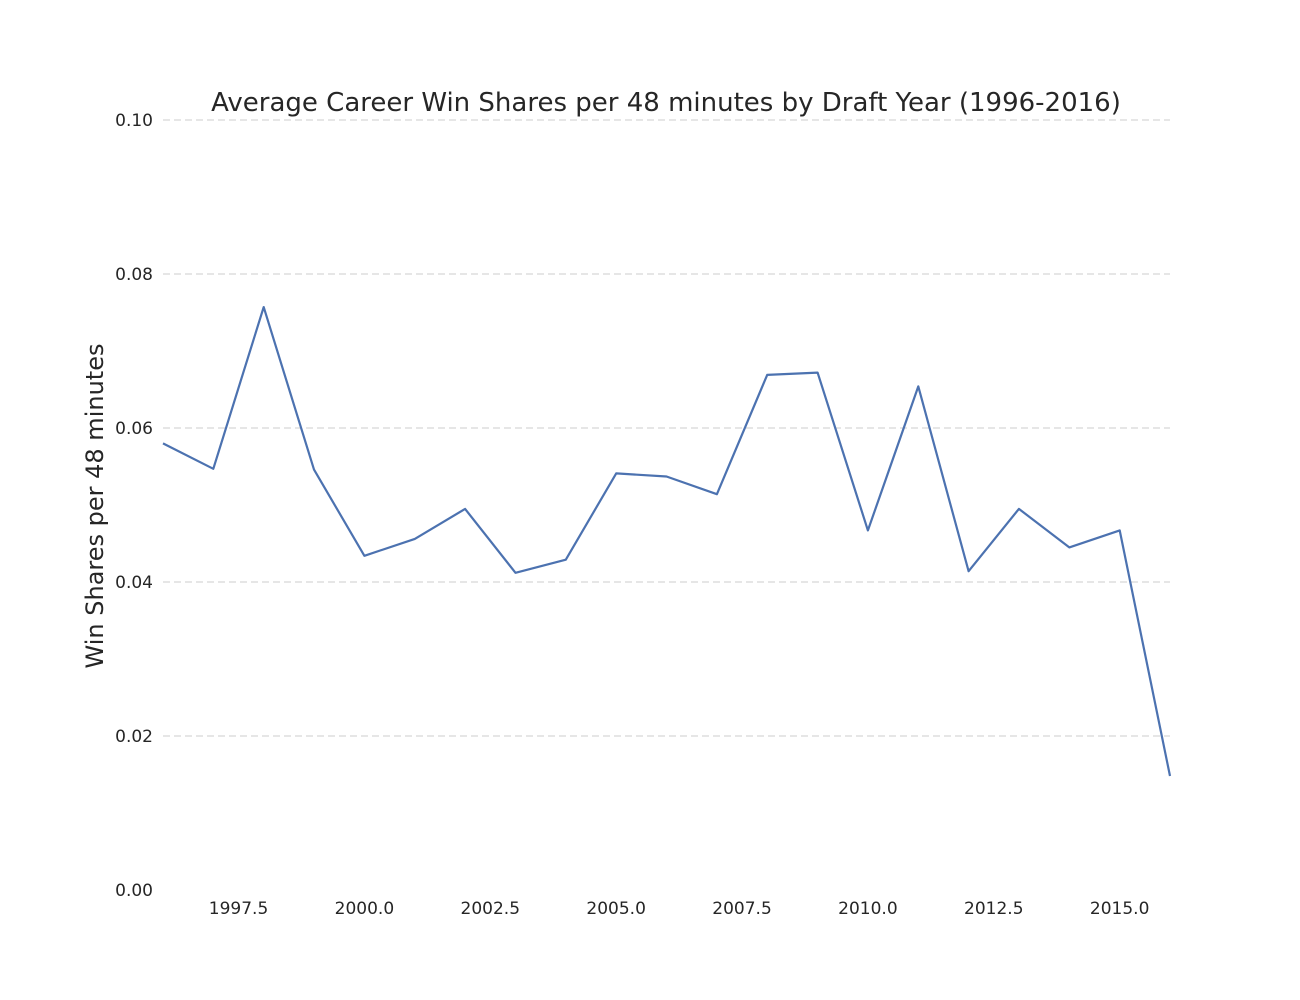 Image resolution: width=1300 pixels, height=1000 pixels. I want to click on y-axis-ticks: 0.00 0.02 0.04 0.06 0.08 0.10, so click(134, 506).